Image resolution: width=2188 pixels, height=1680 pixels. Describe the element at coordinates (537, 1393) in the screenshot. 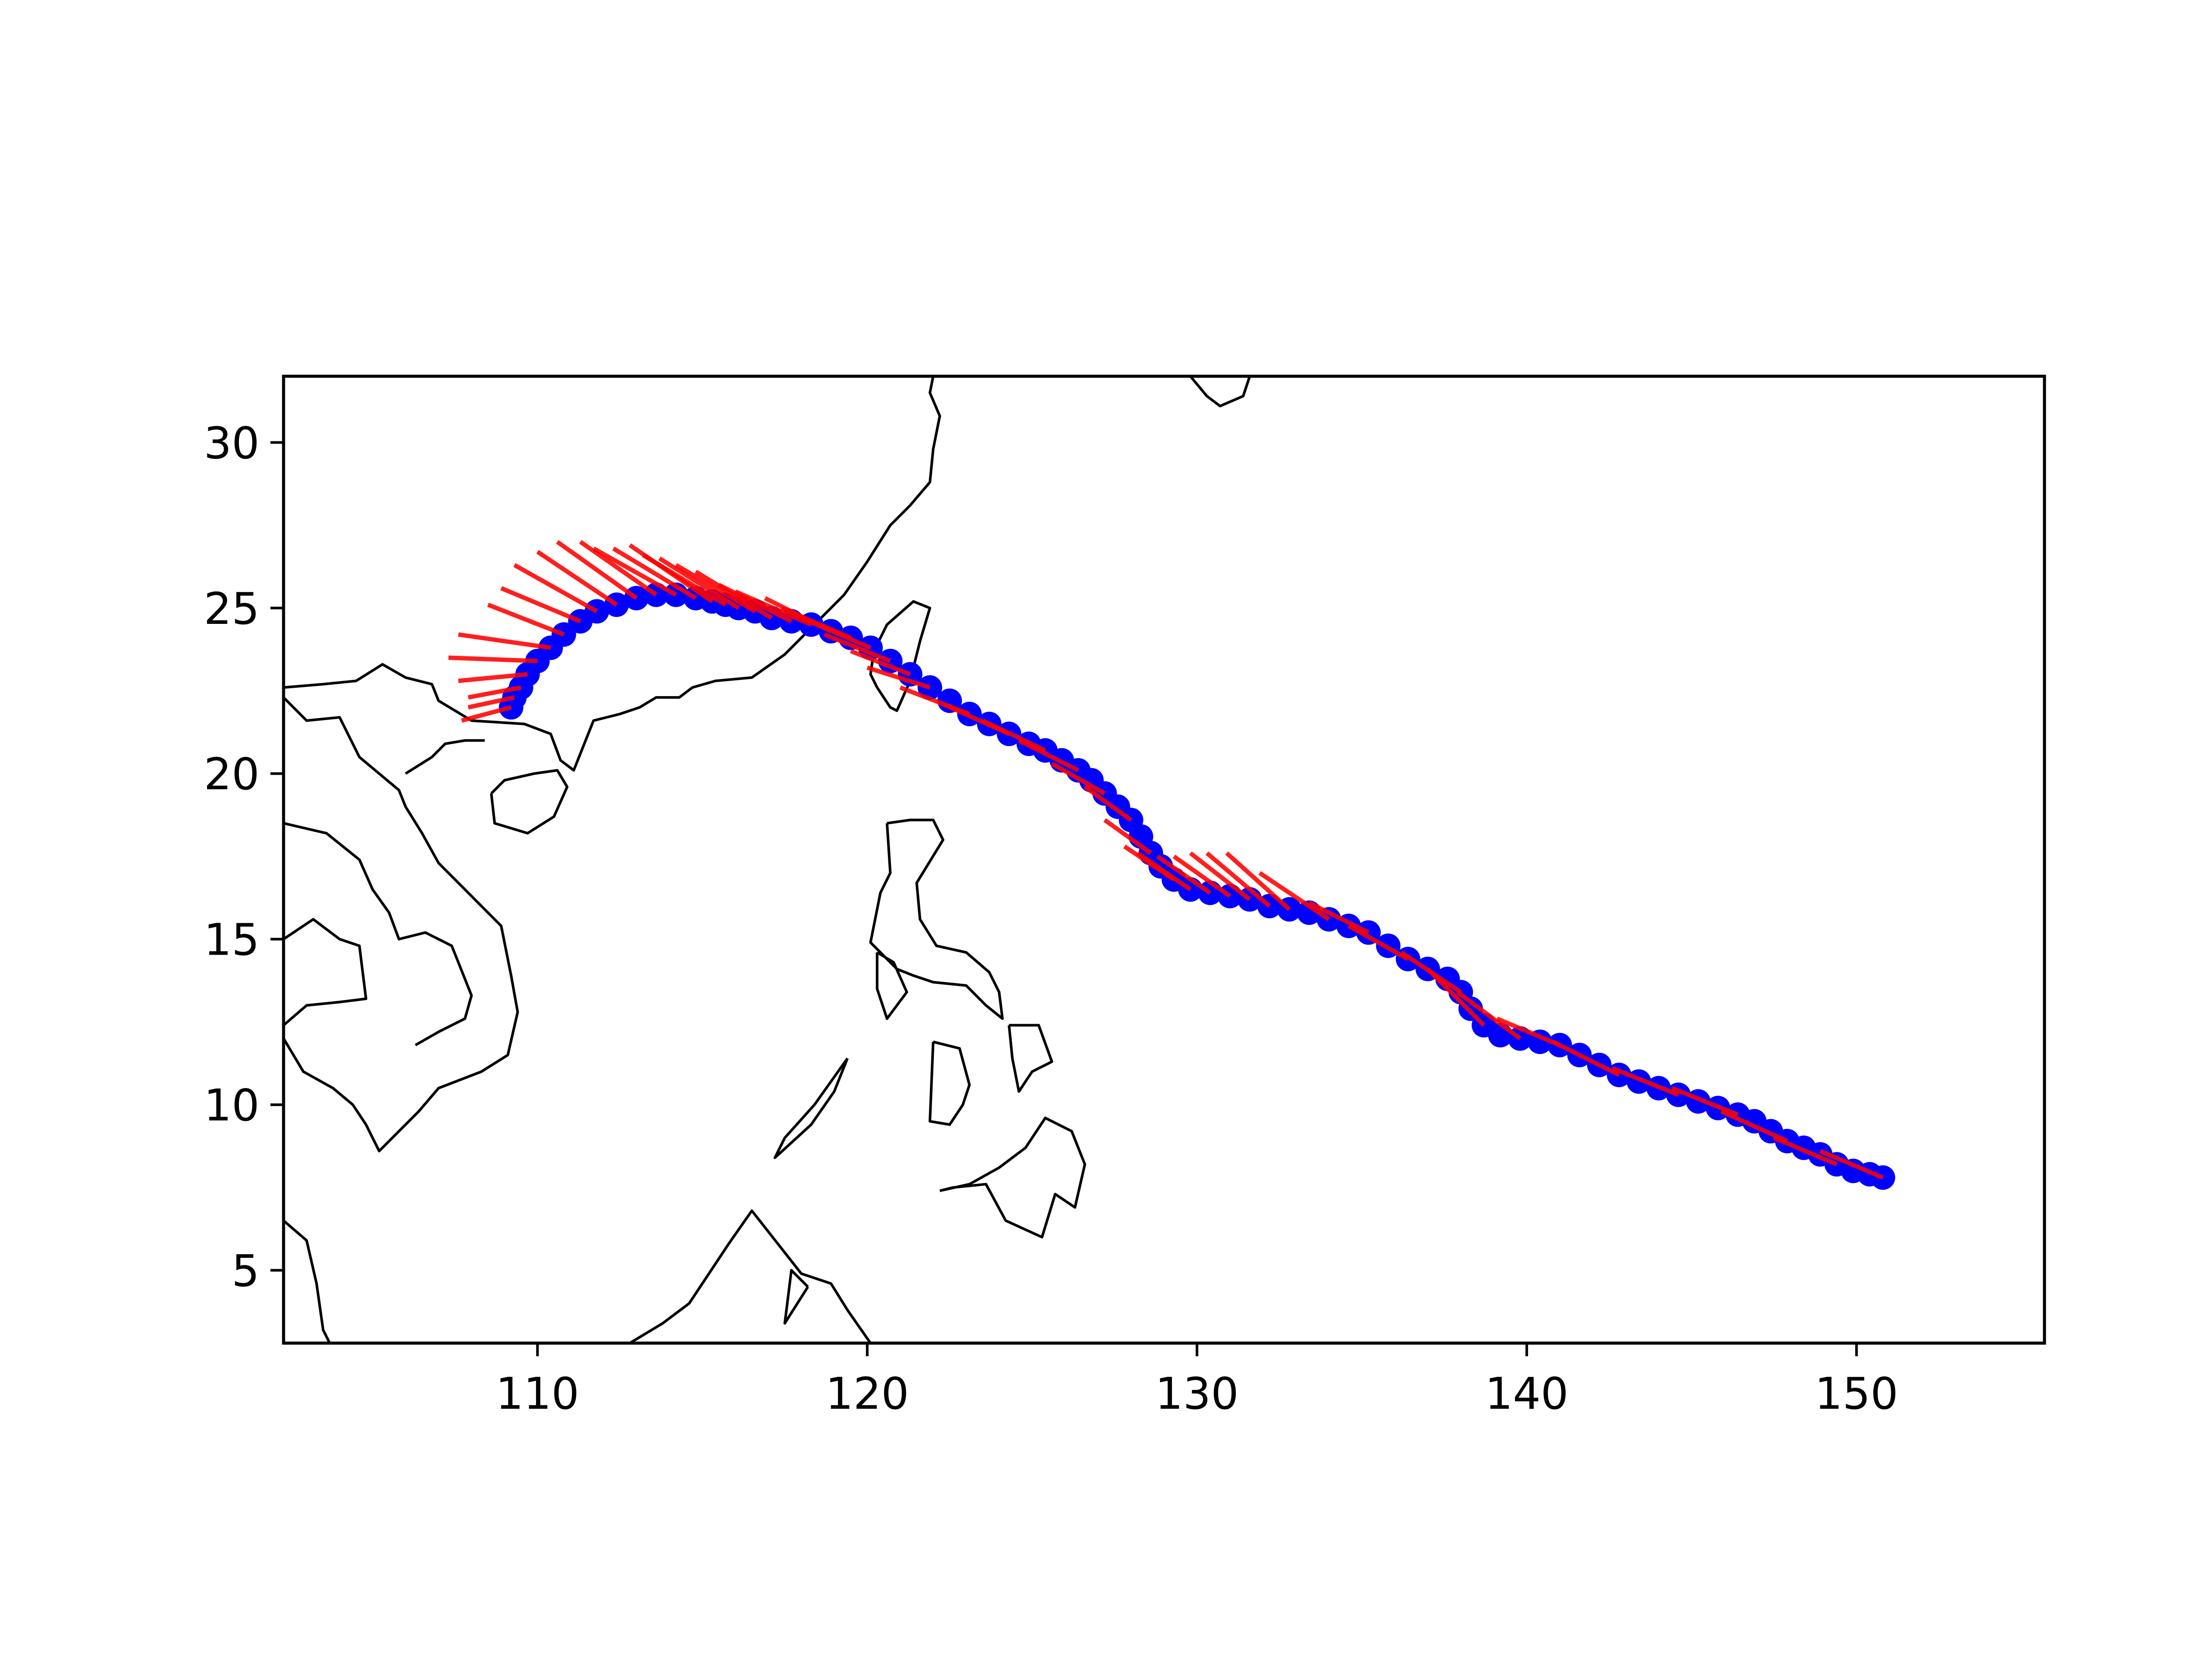

I see `x-tick-label: 110` at that location.